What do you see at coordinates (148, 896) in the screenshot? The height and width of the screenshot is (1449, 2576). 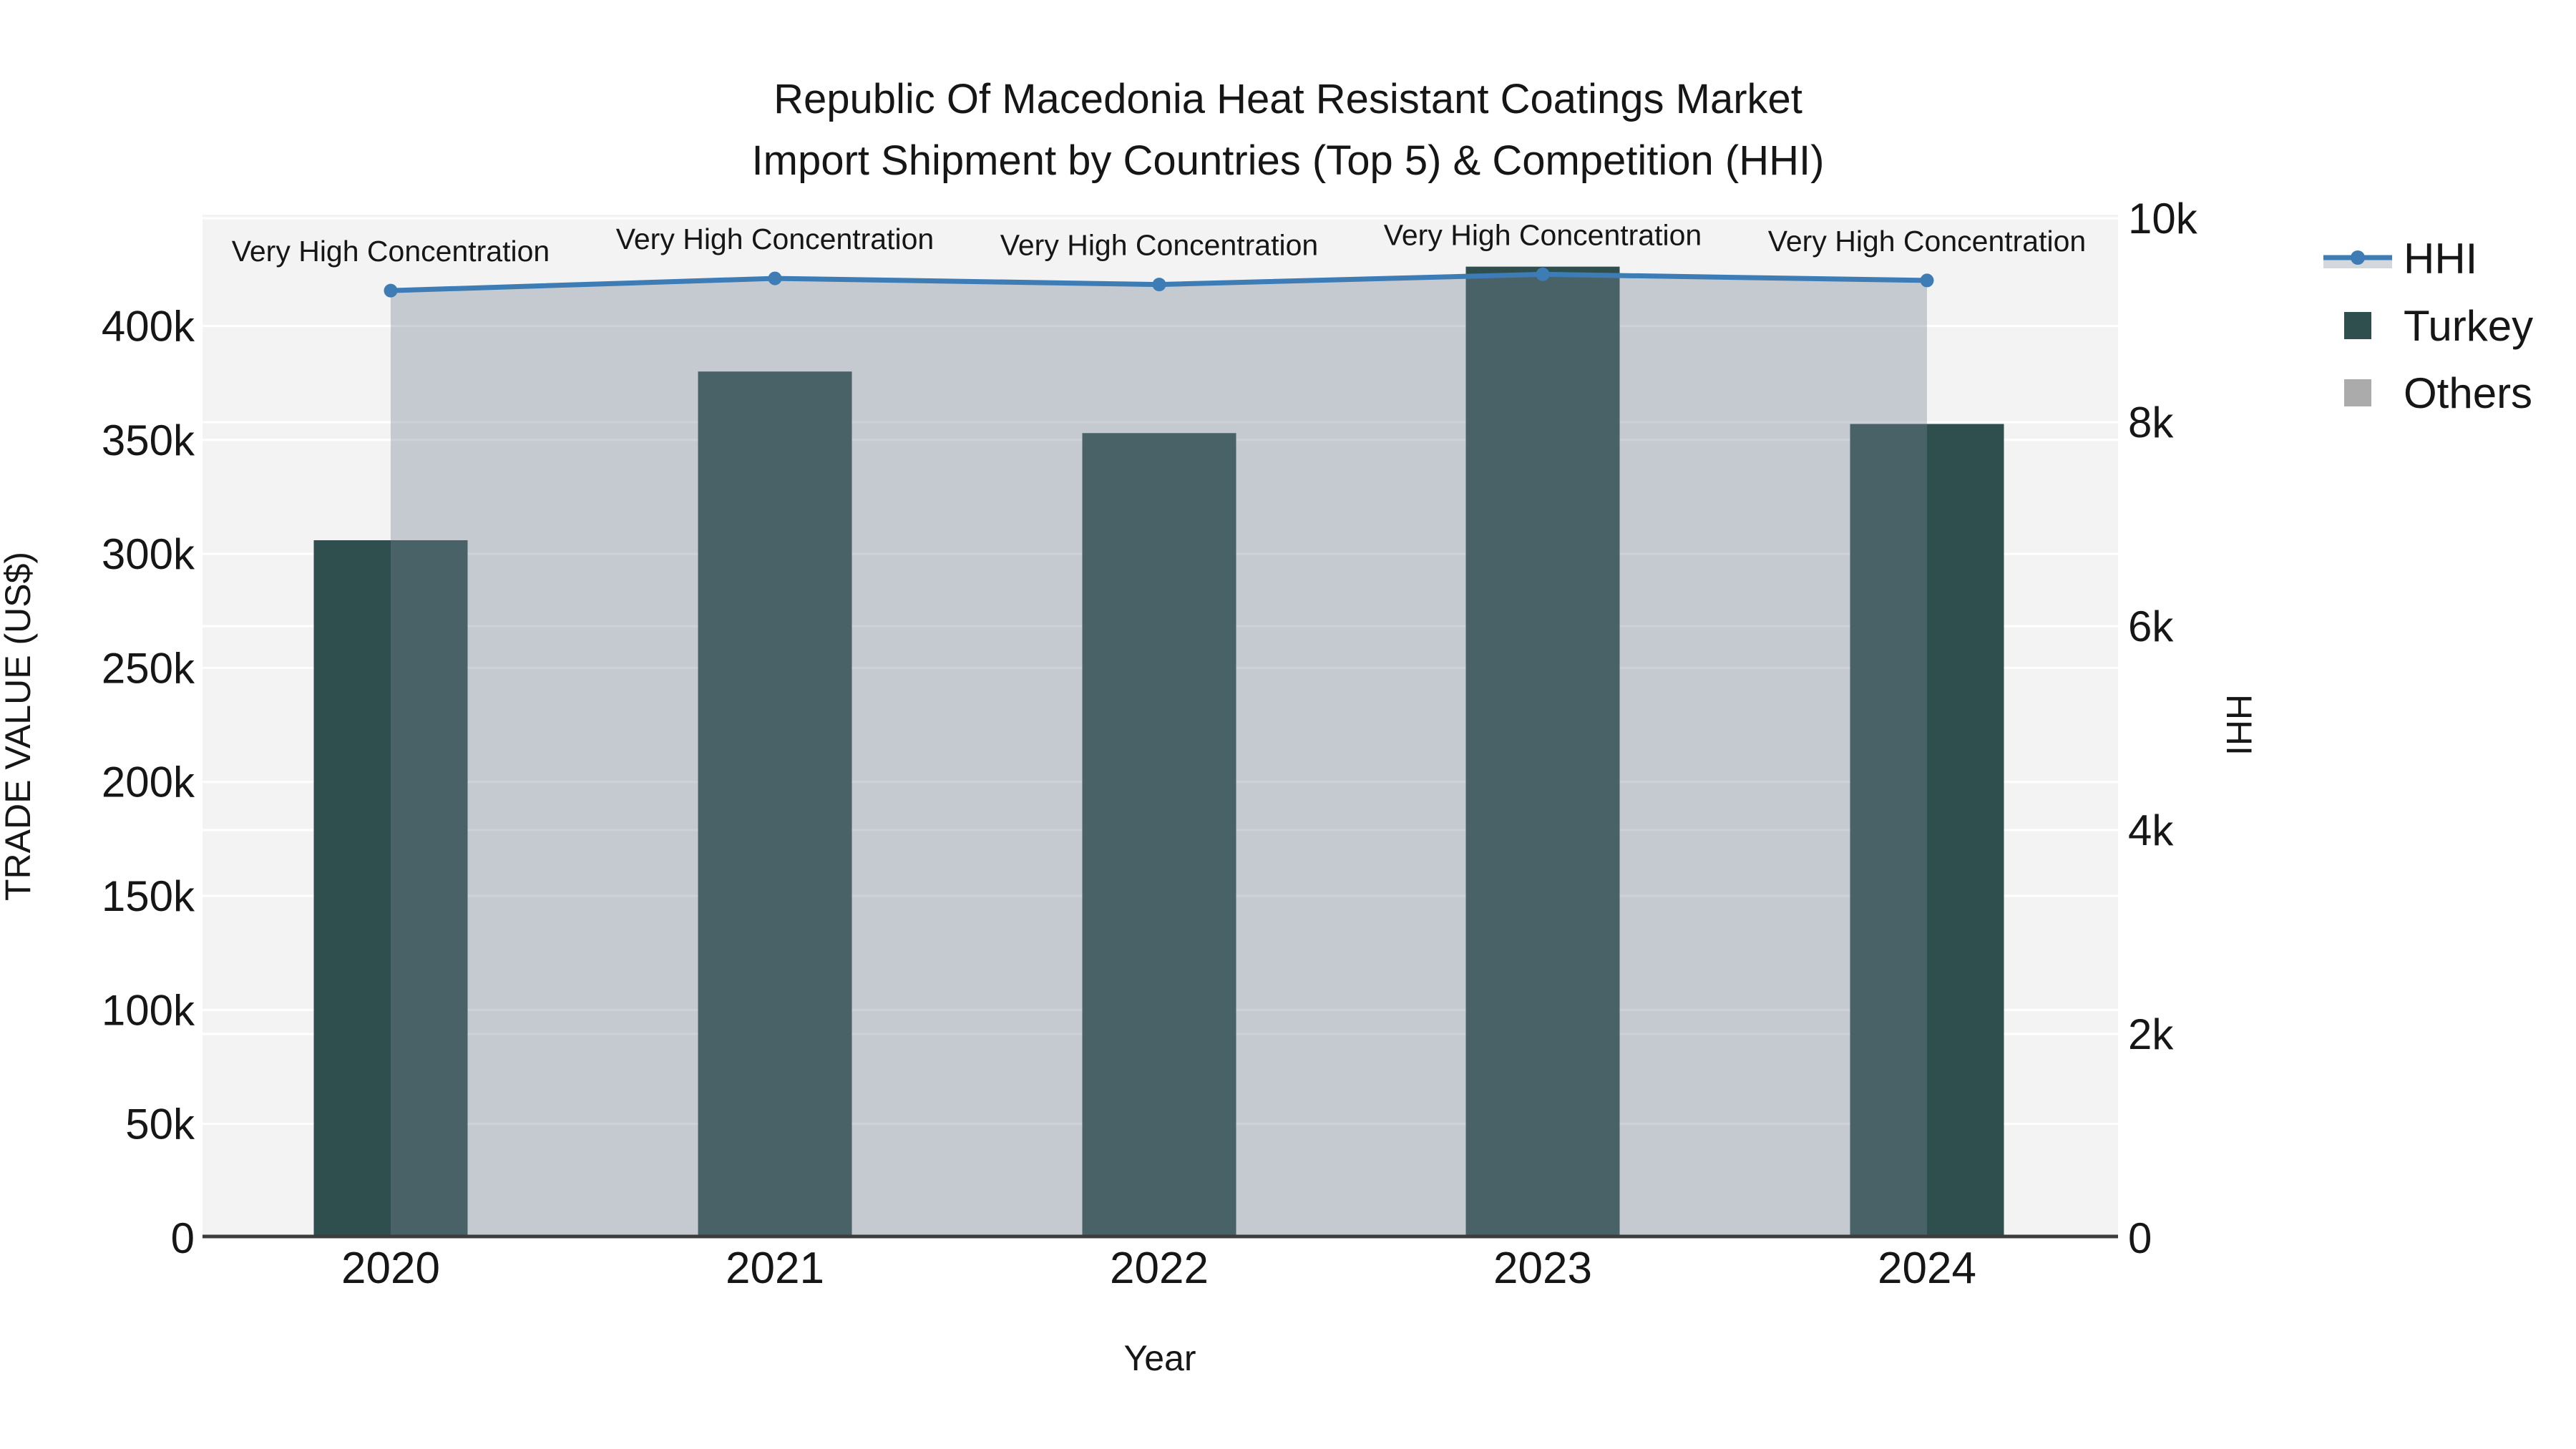 I see `y-left-tick-150k: 150k` at bounding box center [148, 896].